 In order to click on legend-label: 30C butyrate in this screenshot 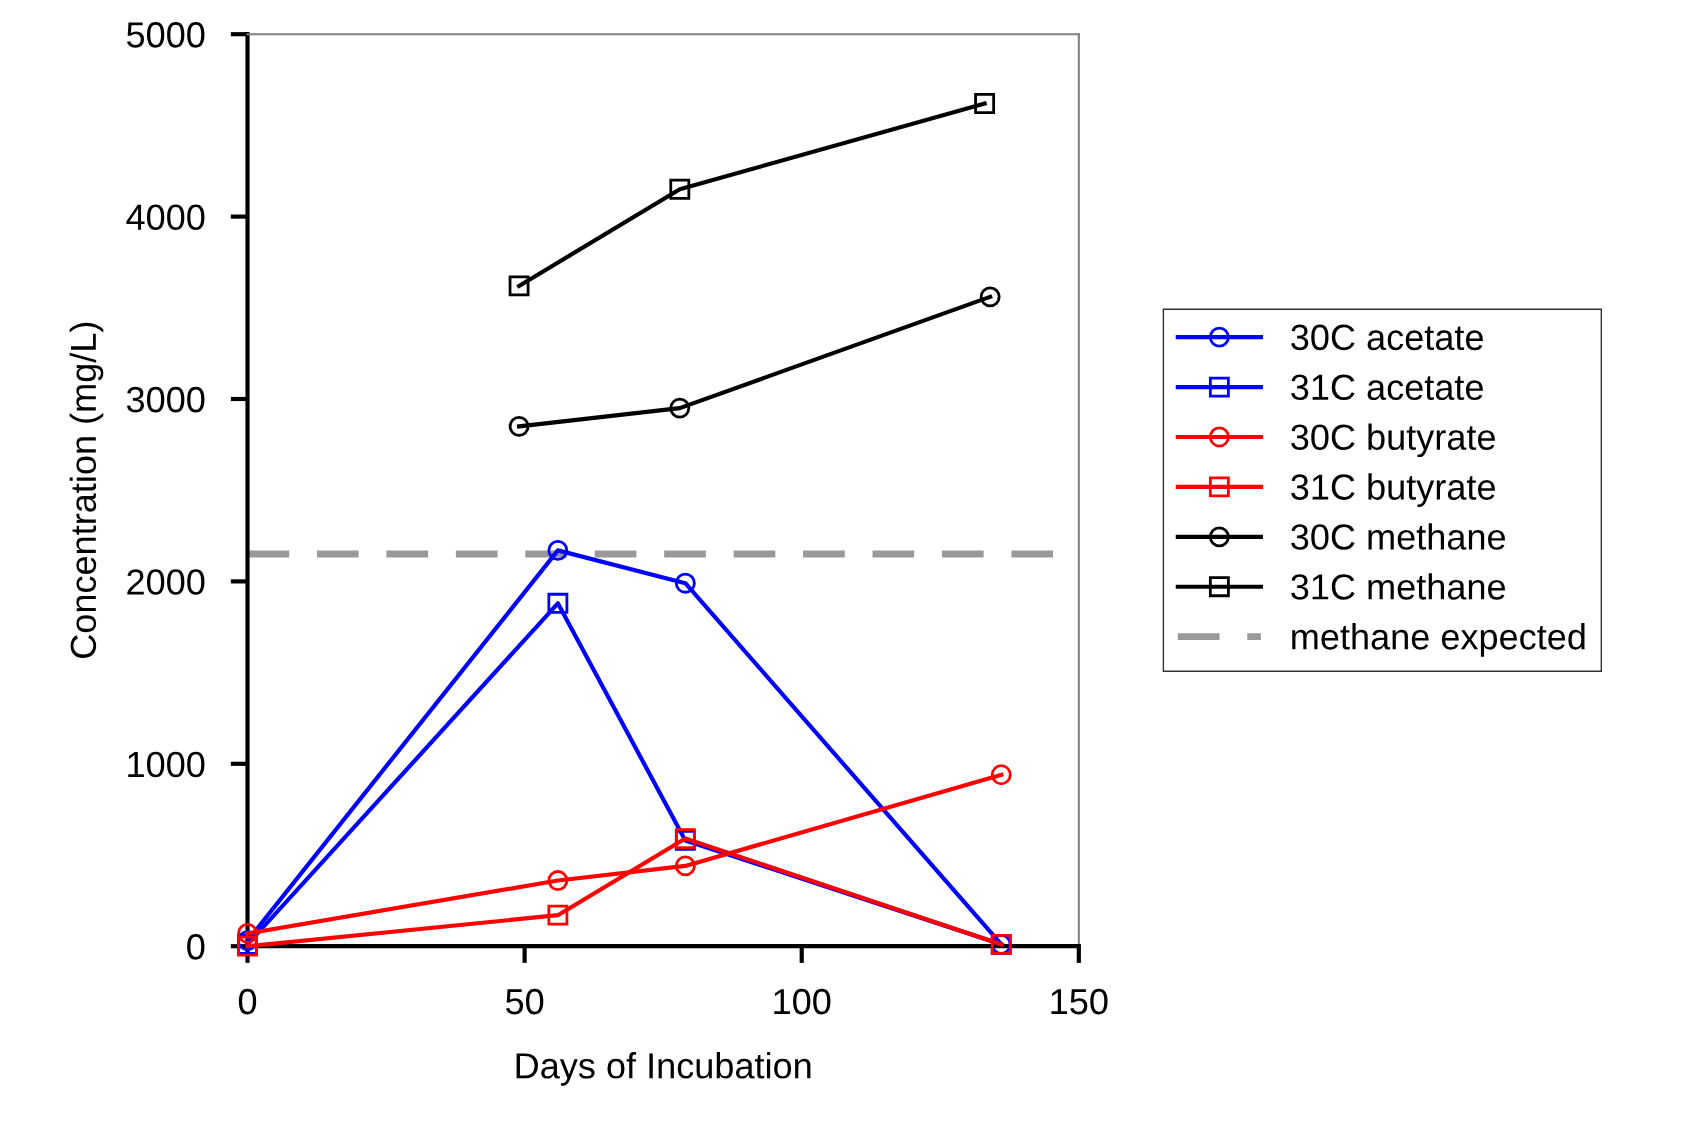, I will do `click(1393, 440)`.